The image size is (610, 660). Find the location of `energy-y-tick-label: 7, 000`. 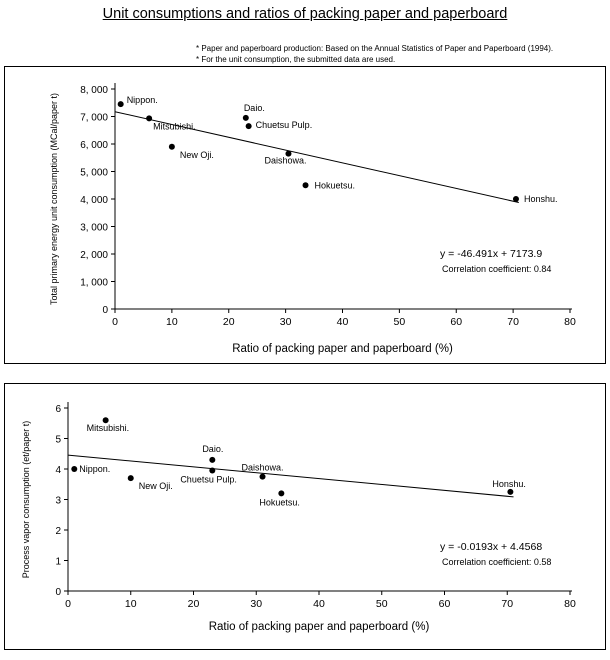

energy-y-tick-label: 7, 000 is located at coordinates (94, 118).